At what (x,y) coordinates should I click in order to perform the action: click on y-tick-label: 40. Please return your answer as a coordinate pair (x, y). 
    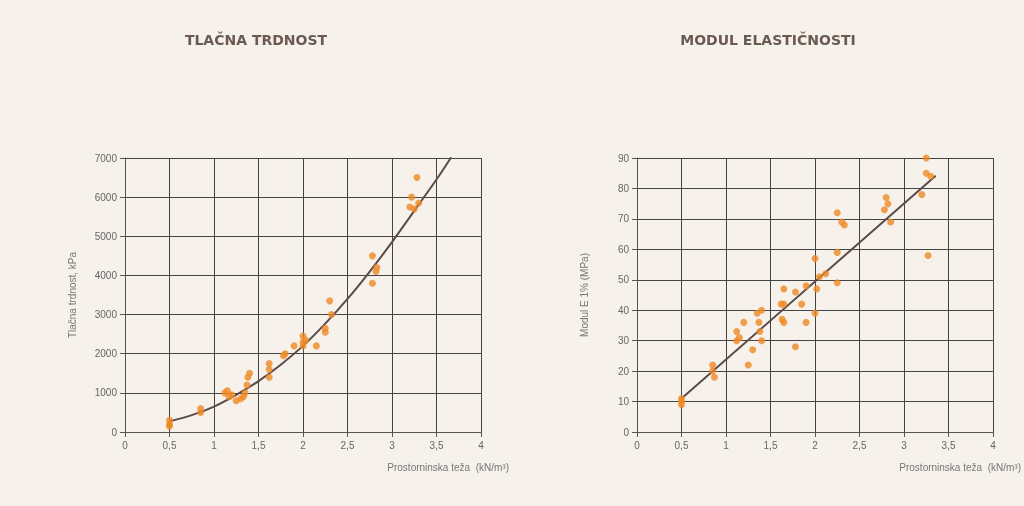
    Looking at the image, I should click on (623, 310).